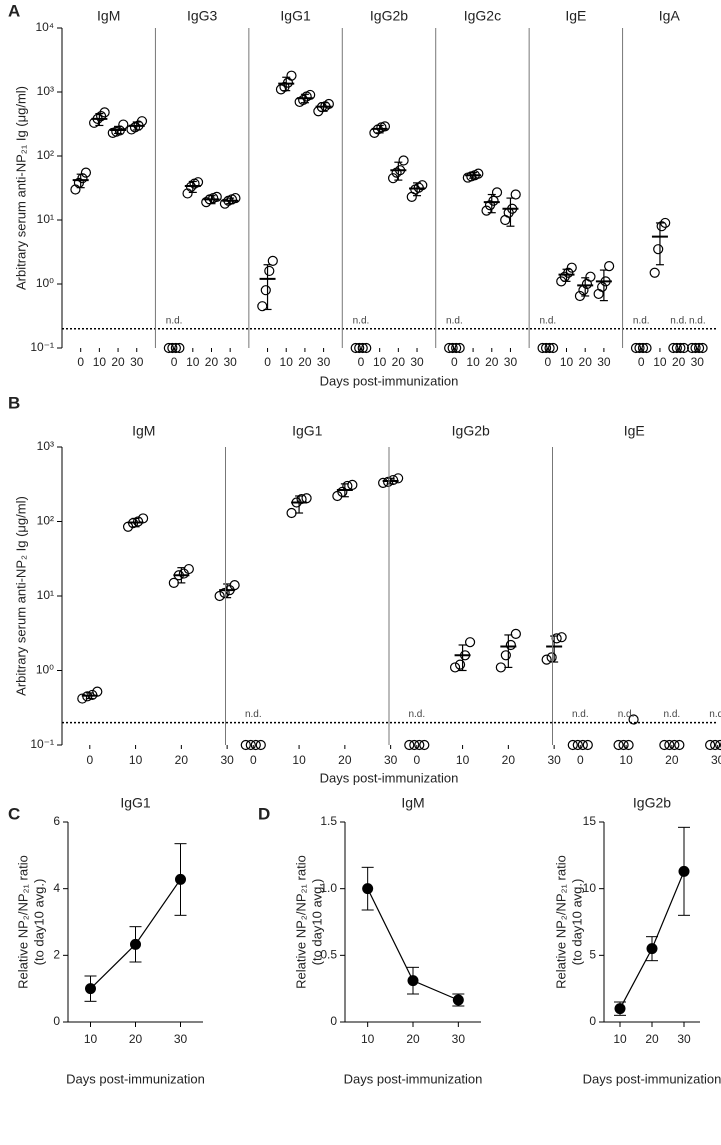 The image size is (721, 1145). Describe the element at coordinates (20, 596) in the screenshot. I see `y-axis-label: Arbitrary serum anti-NP₂ Ig (μg/ml)` at that location.